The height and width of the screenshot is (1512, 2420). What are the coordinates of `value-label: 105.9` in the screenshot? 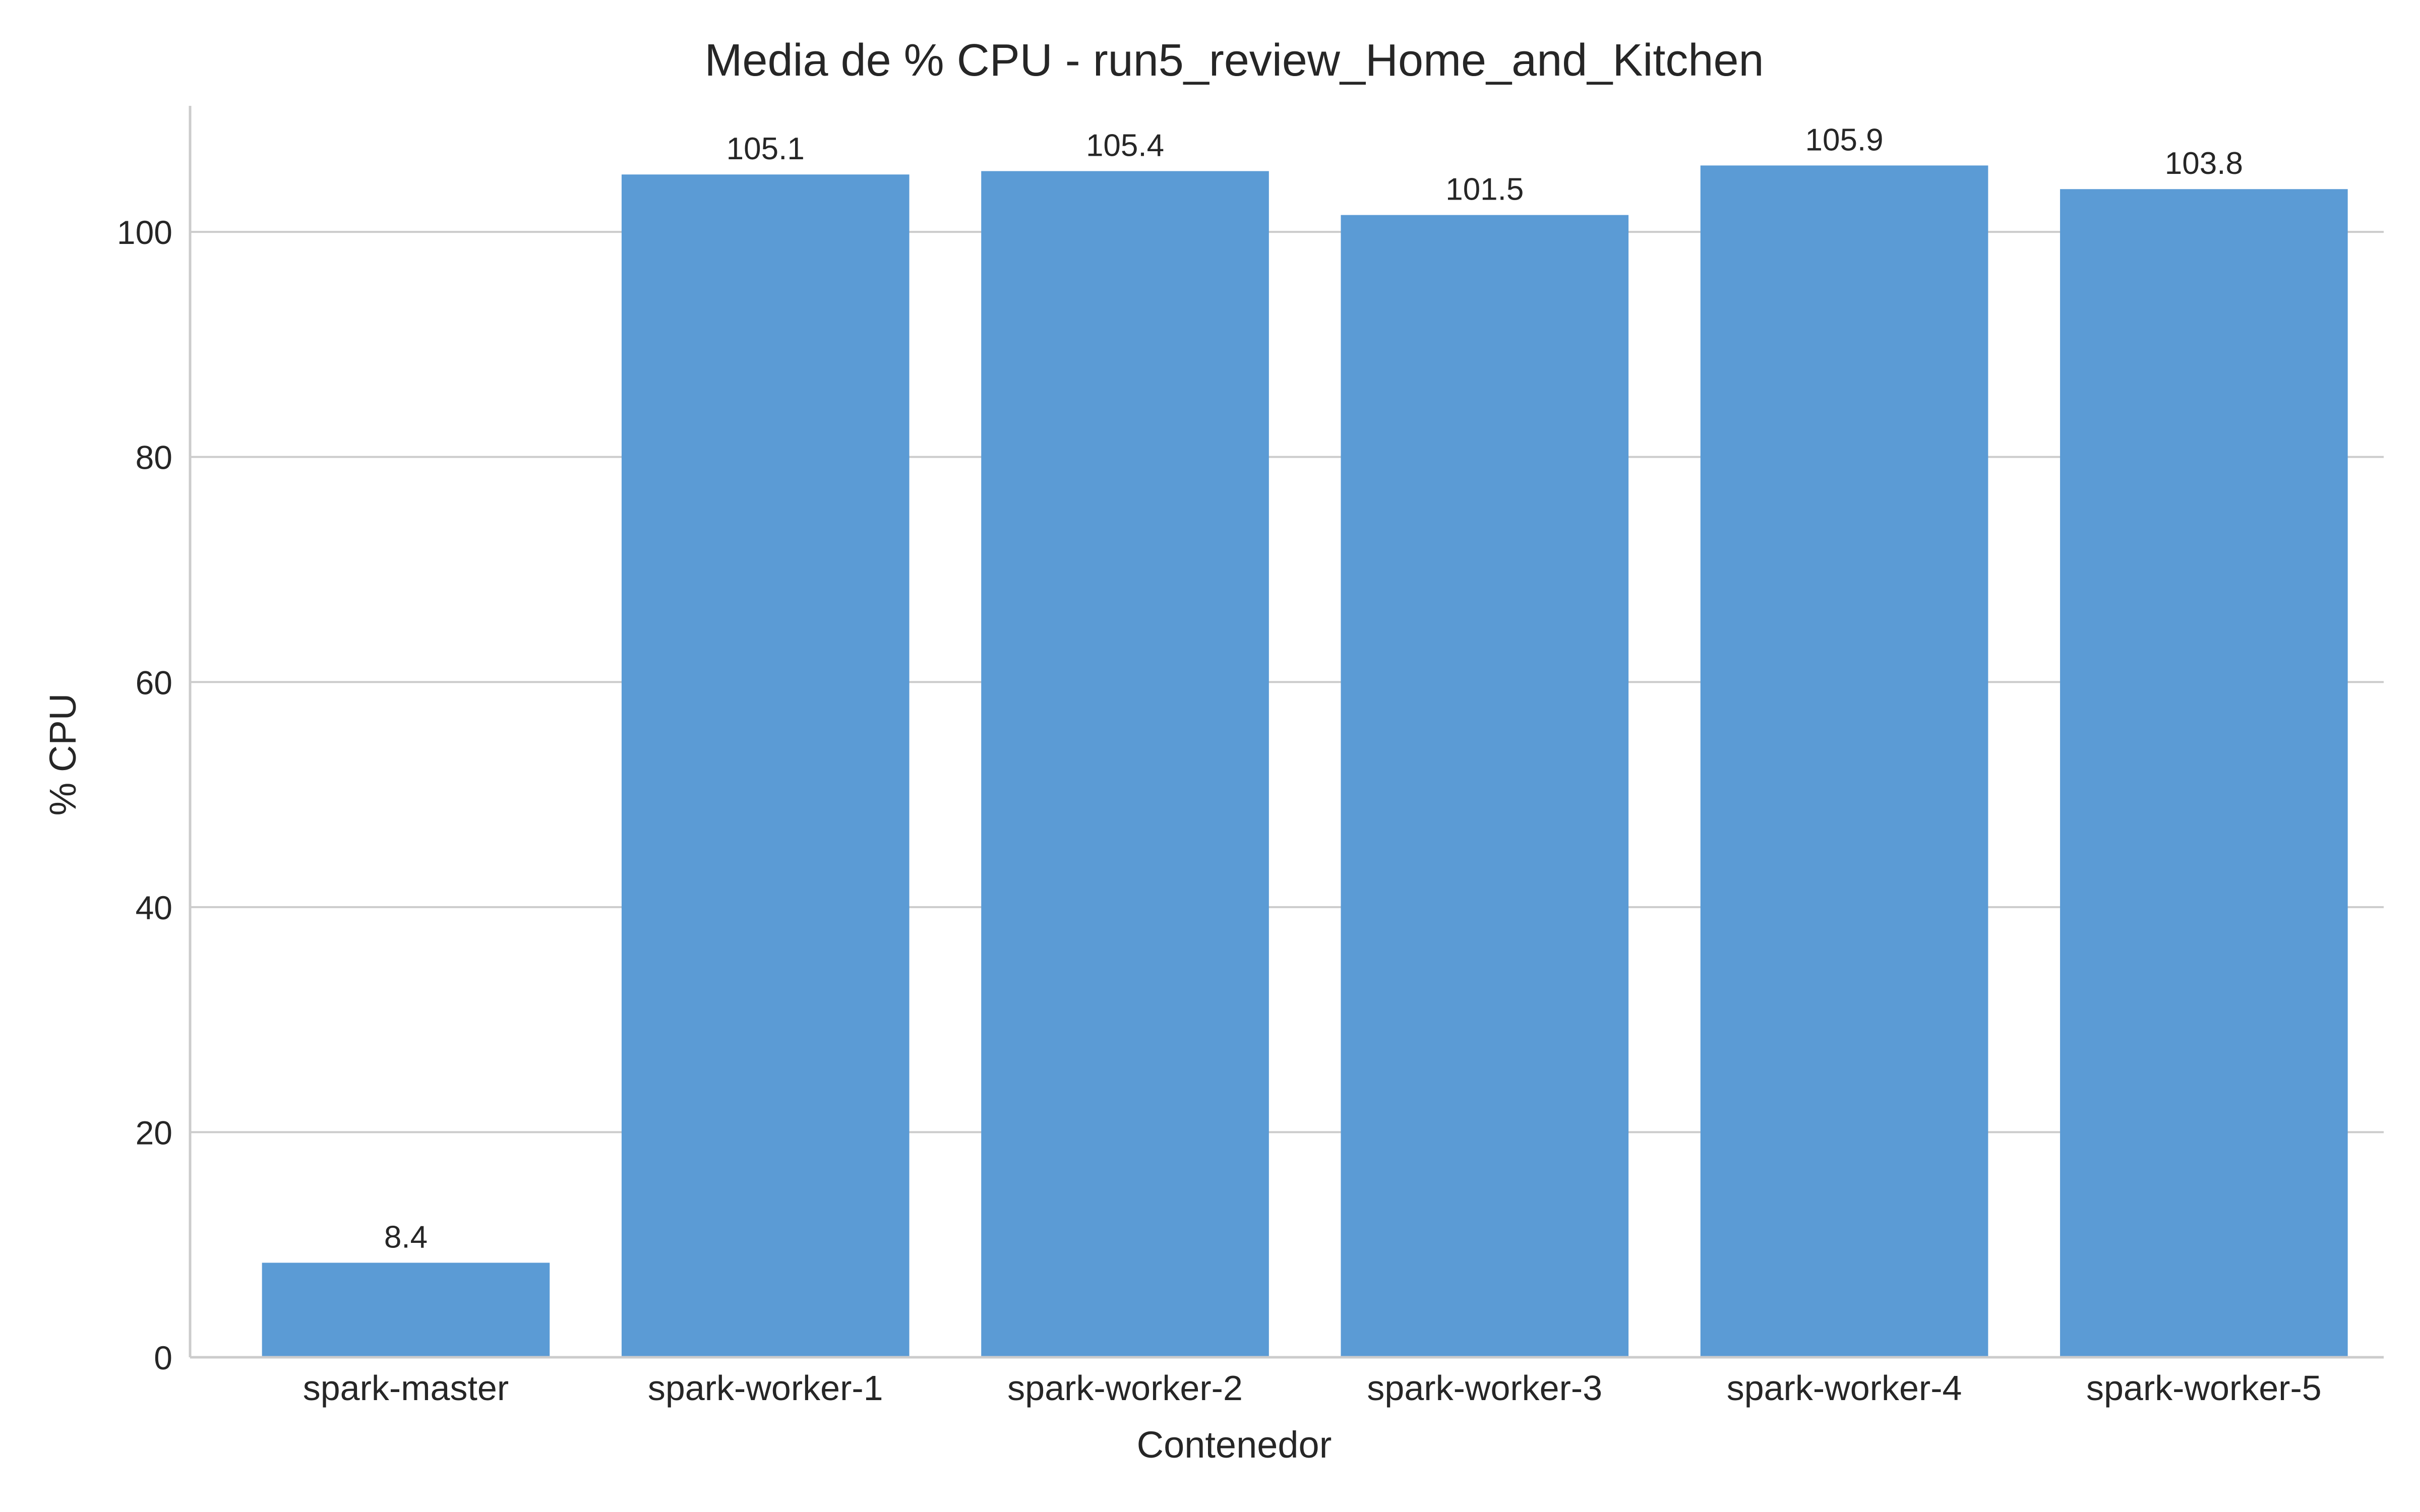 It's located at (1844, 139).